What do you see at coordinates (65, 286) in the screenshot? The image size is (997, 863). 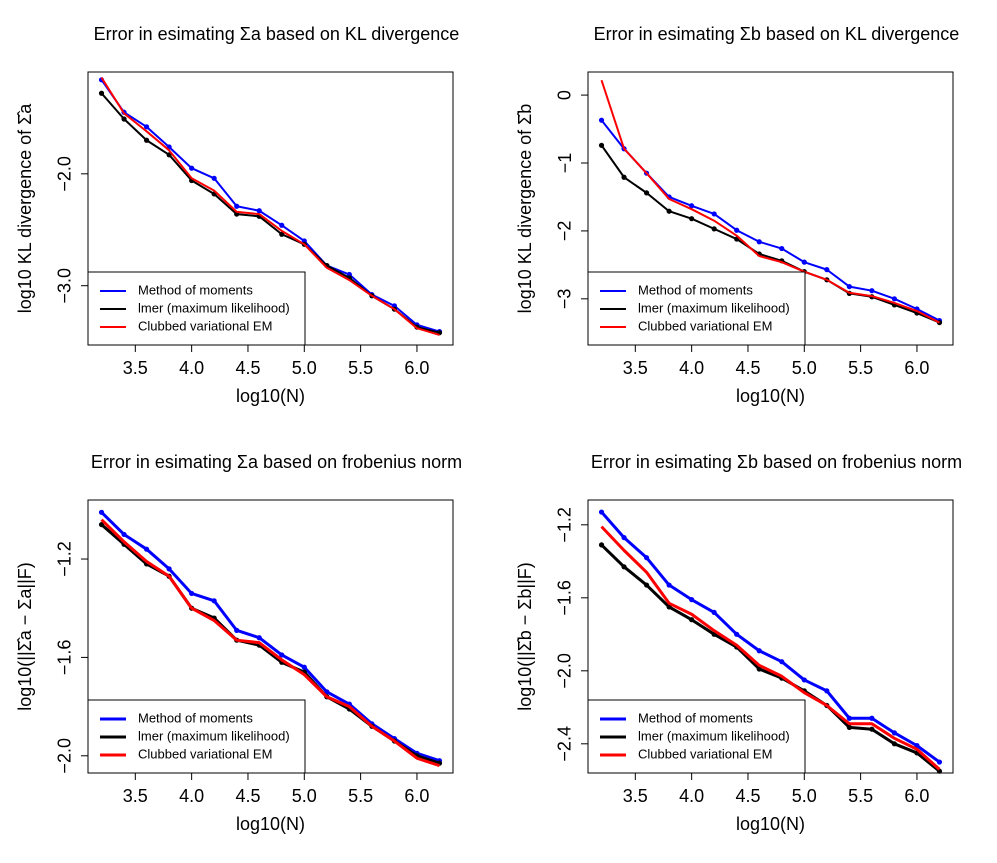 I see `y-tick-label: −3.0` at bounding box center [65, 286].